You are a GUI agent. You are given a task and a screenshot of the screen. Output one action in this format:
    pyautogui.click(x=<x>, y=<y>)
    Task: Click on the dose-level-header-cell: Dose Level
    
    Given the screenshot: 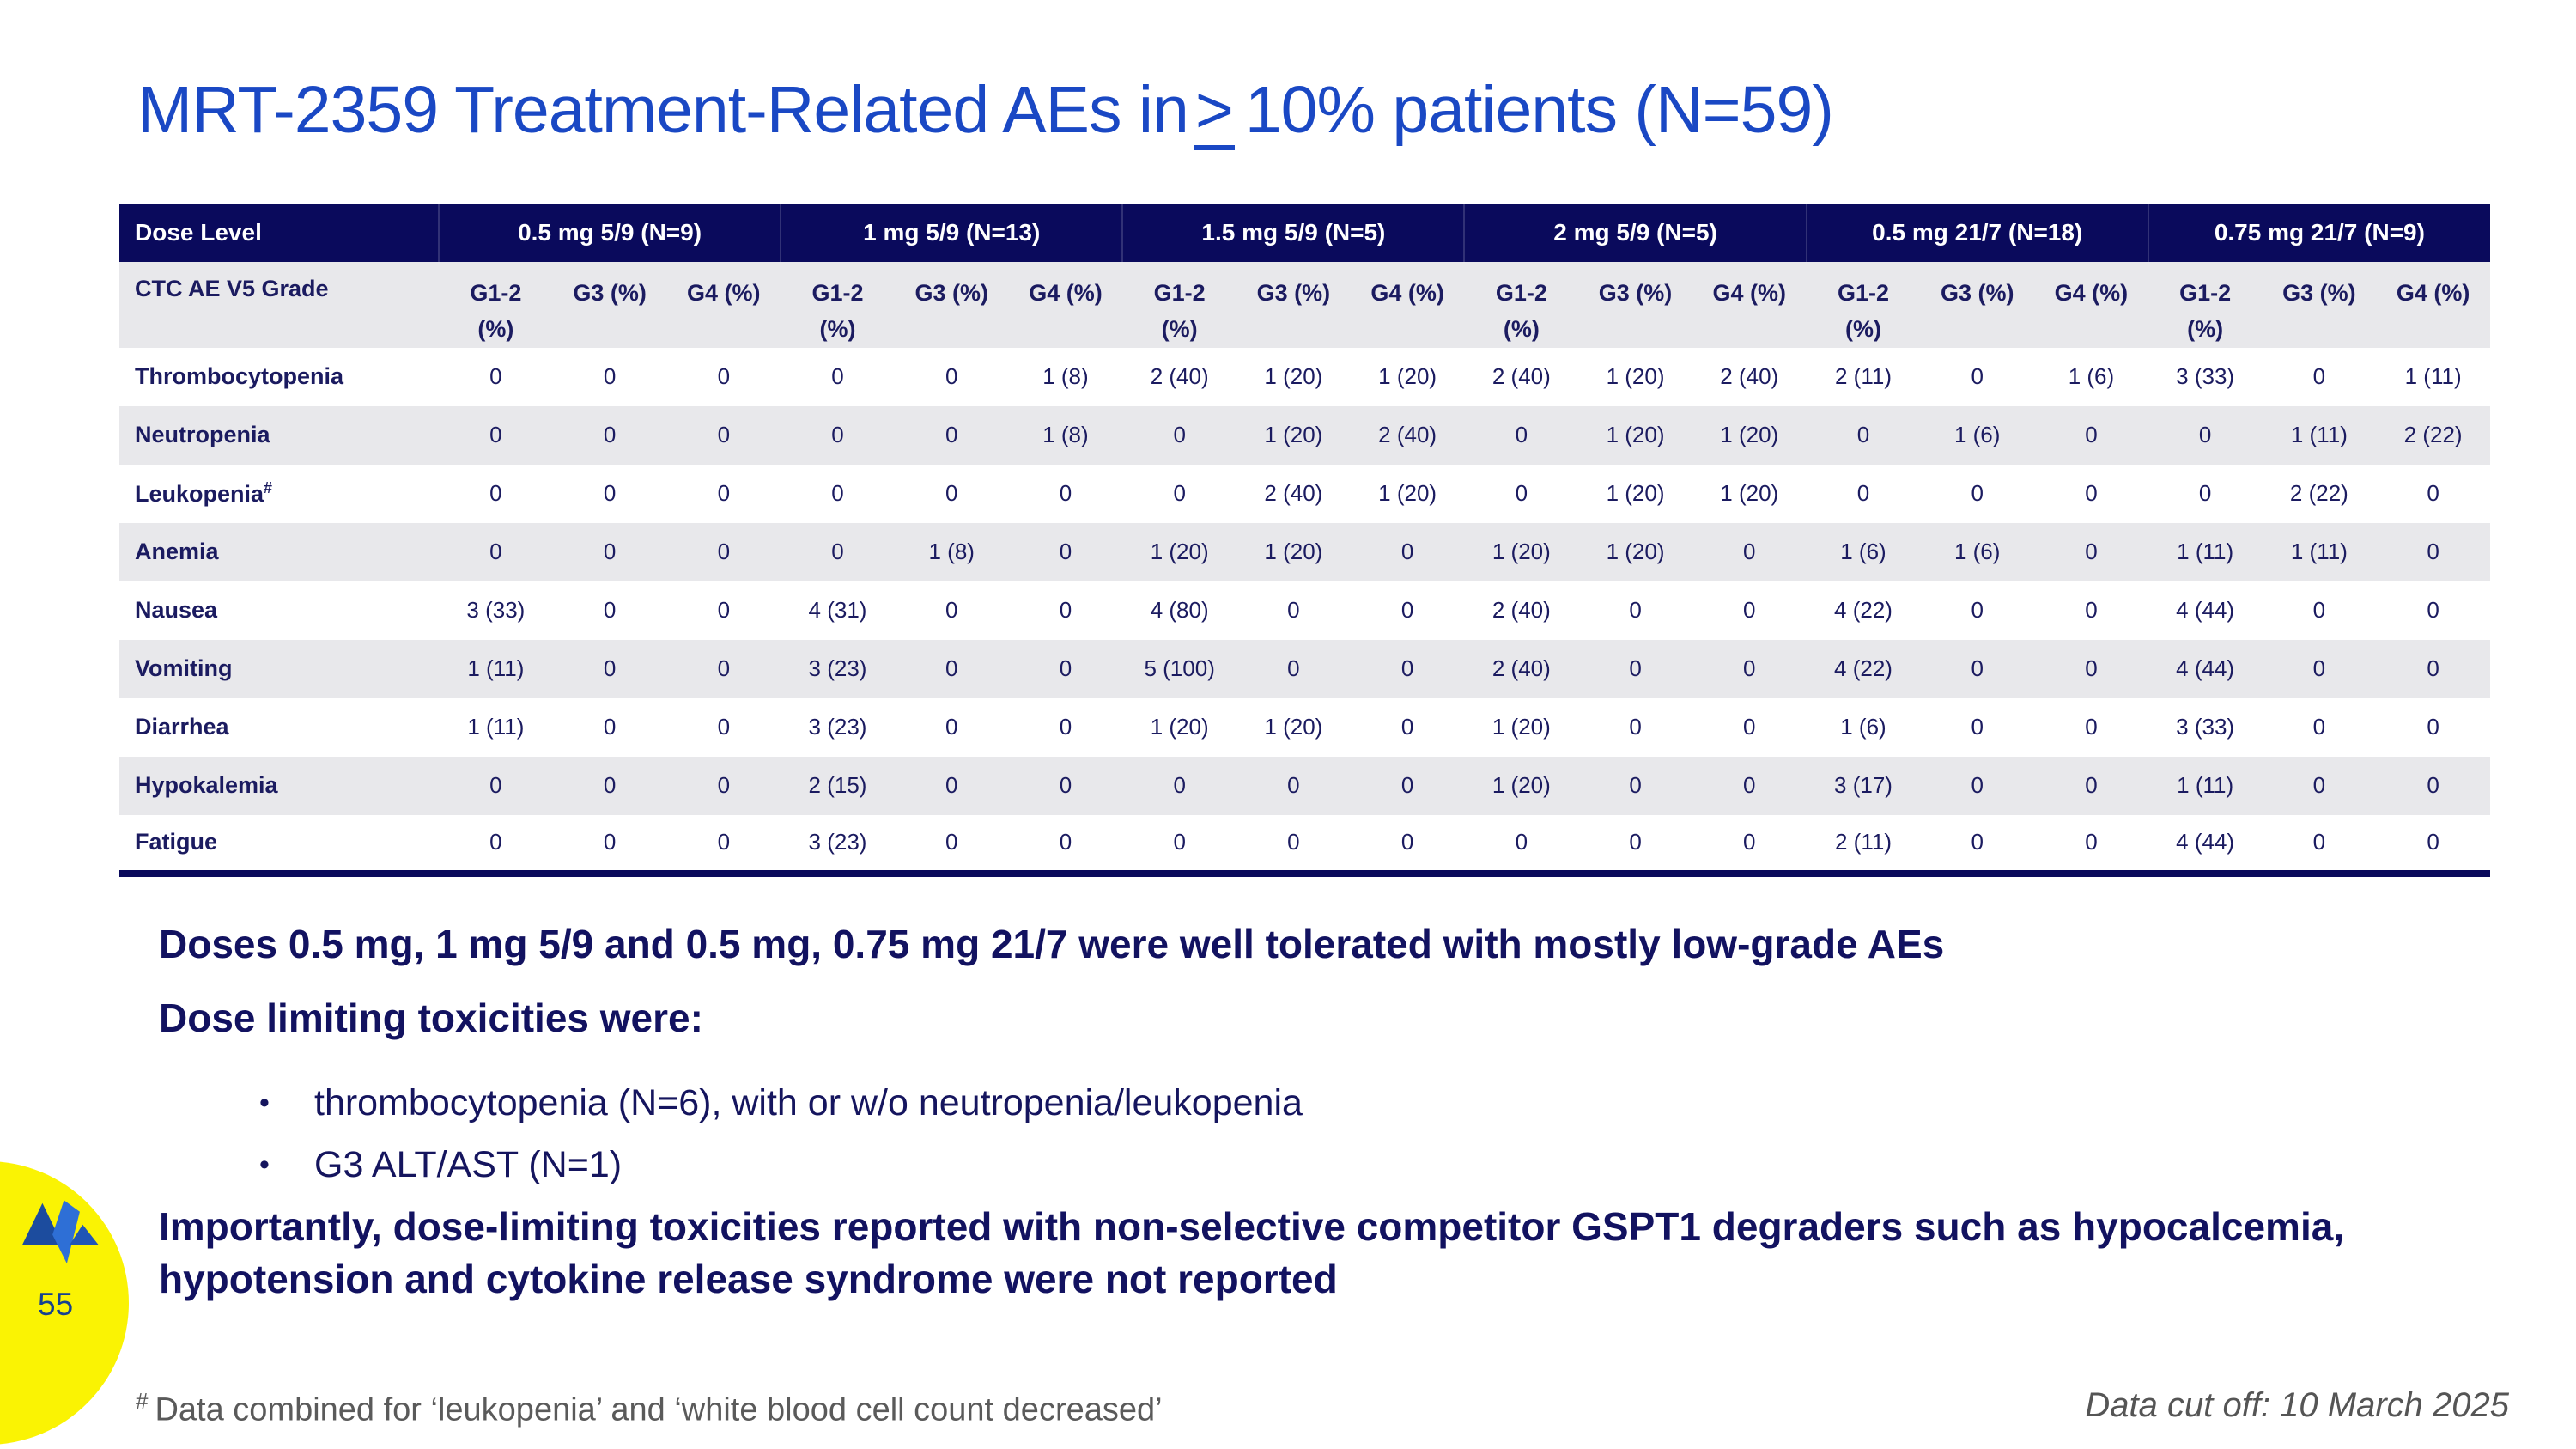 What is the action you would take?
    pyautogui.click(x=279, y=233)
    